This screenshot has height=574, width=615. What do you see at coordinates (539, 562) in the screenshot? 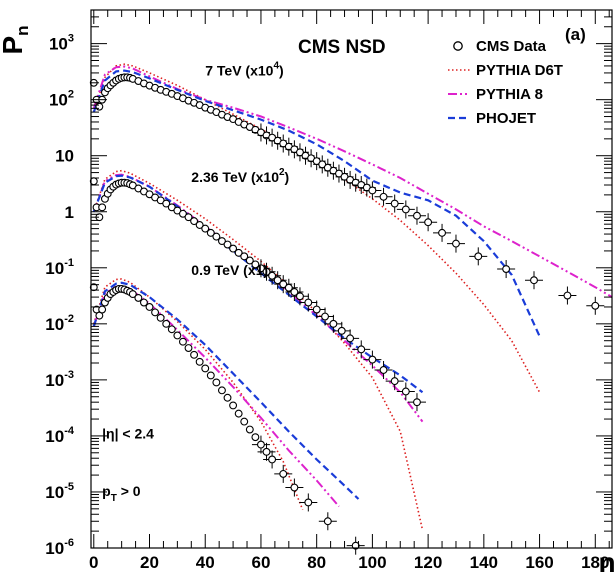
I see `x-tick-label: 160` at bounding box center [539, 562].